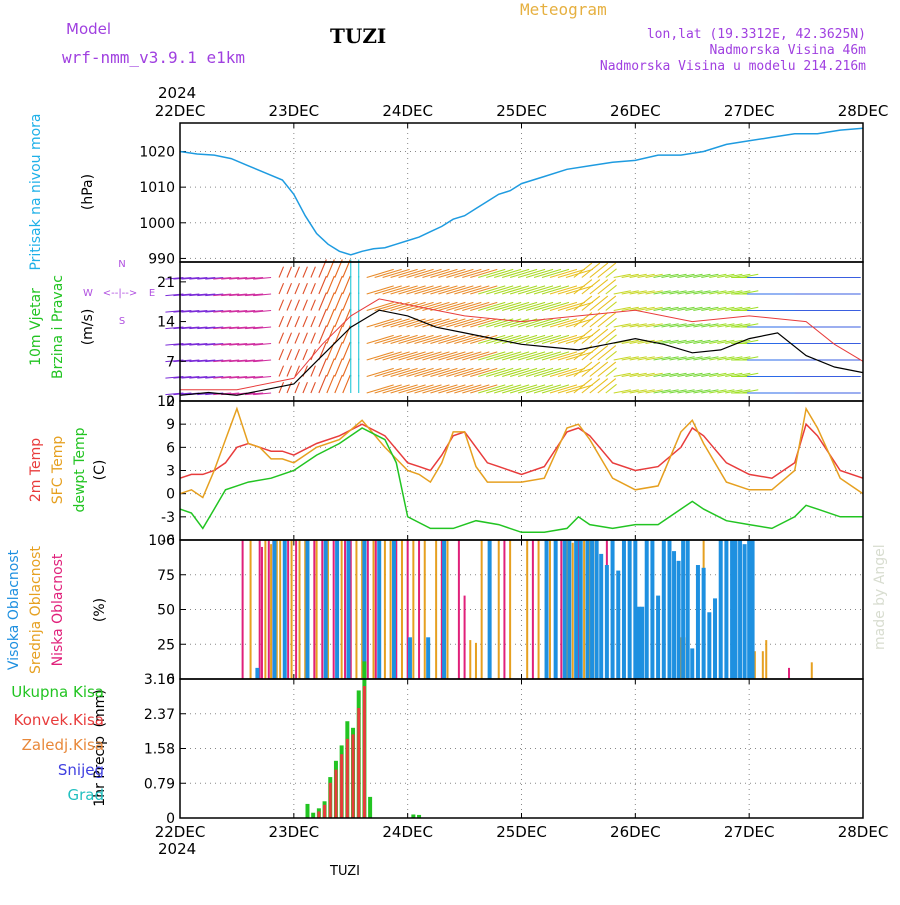 This screenshot has height=905, width=900. What do you see at coordinates (100, 610) in the screenshot?
I see `cloud-unit: (%)` at bounding box center [100, 610].